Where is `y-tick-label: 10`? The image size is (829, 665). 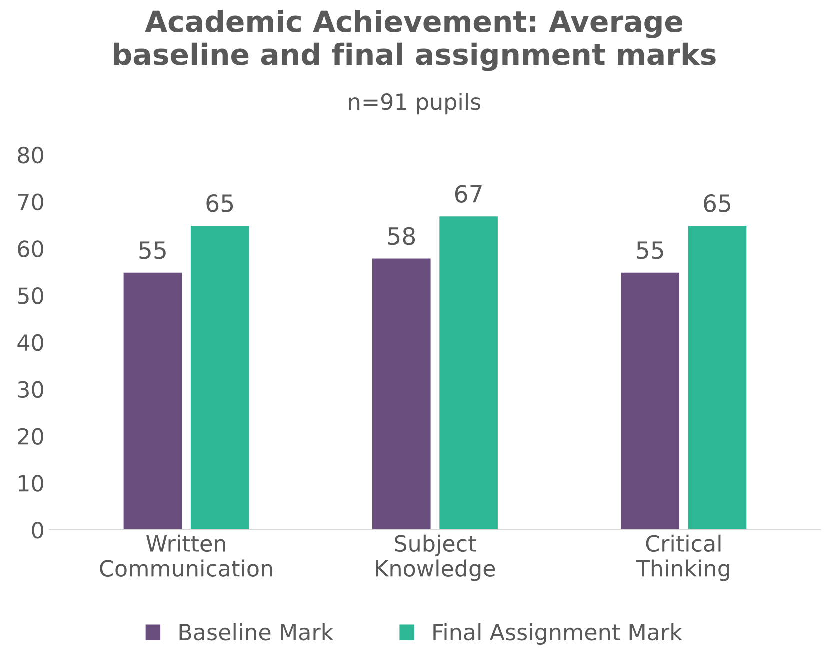
y-tick-label: 10 is located at coordinates (31, 483).